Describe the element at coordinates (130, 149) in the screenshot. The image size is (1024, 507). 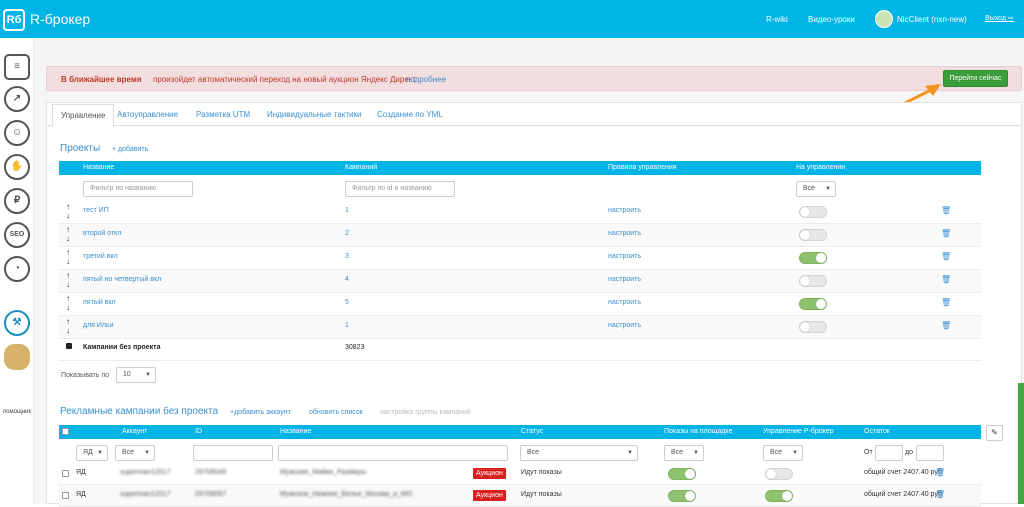
I see `add-project-link: + добавить` at that location.